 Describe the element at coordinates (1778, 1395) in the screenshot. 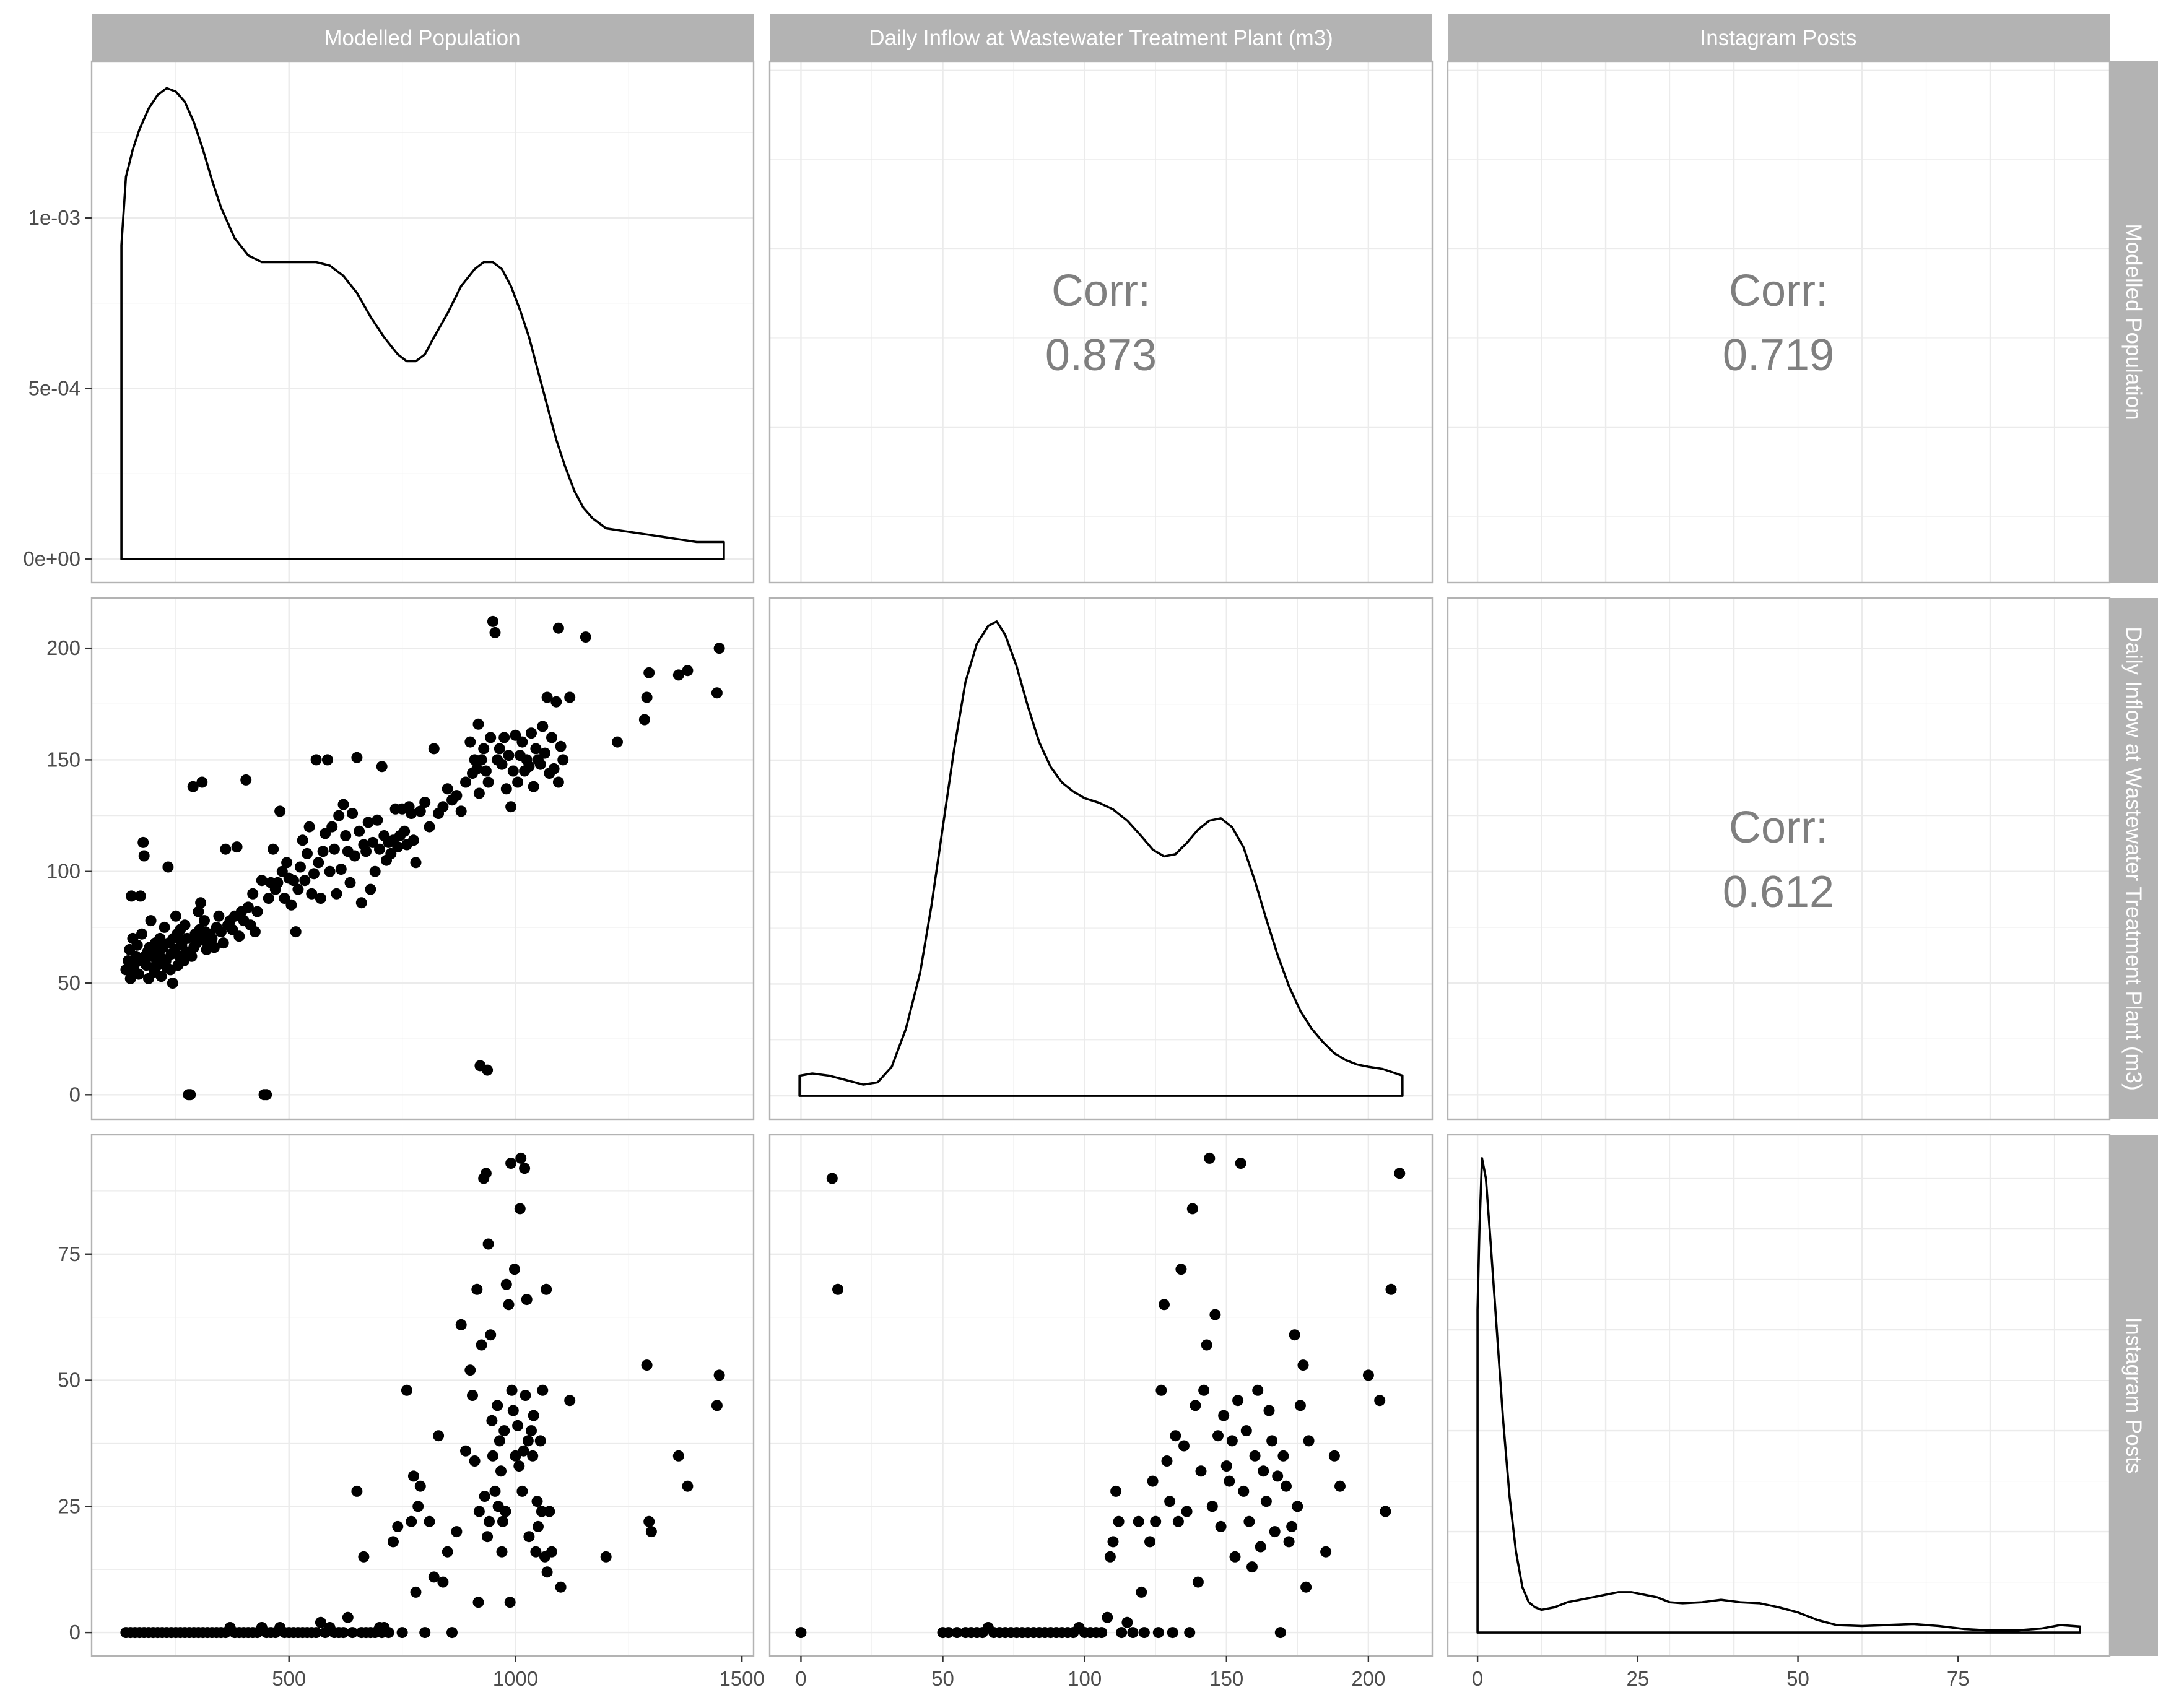

I see `density-curve-insta` at that location.